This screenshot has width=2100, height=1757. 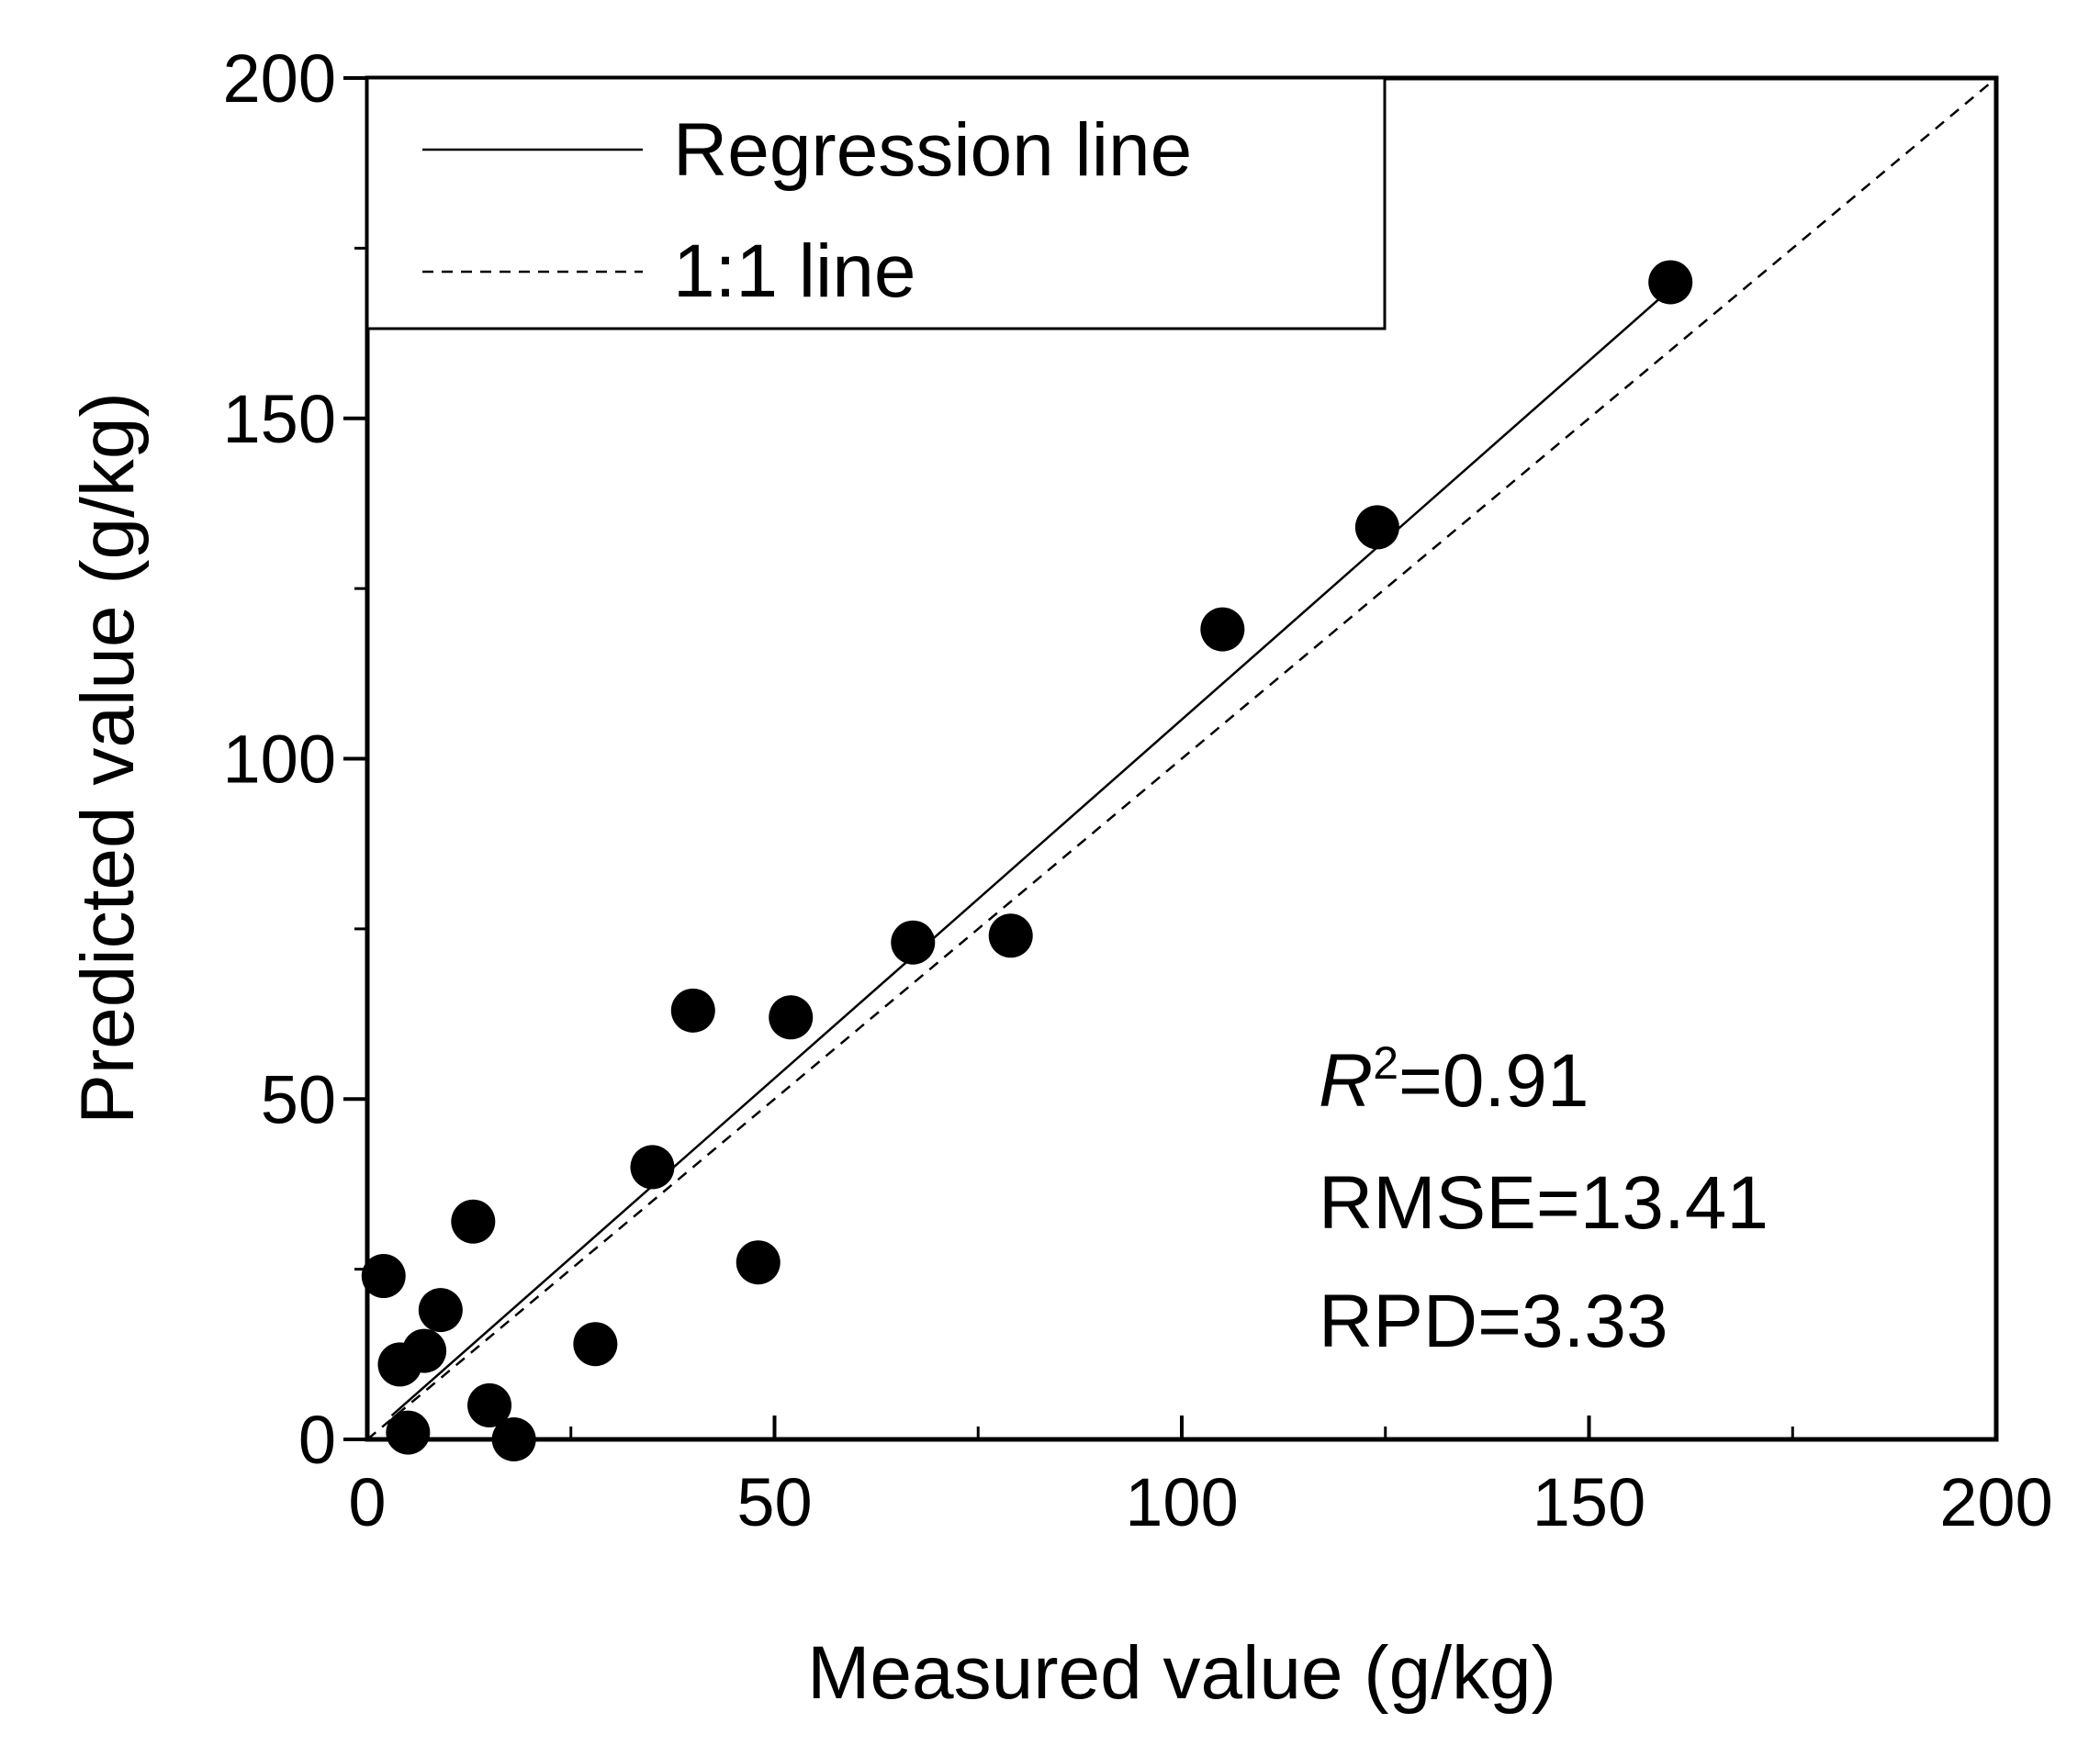 What do you see at coordinates (367, 1502) in the screenshot?
I see `x-tick-label: 0` at bounding box center [367, 1502].